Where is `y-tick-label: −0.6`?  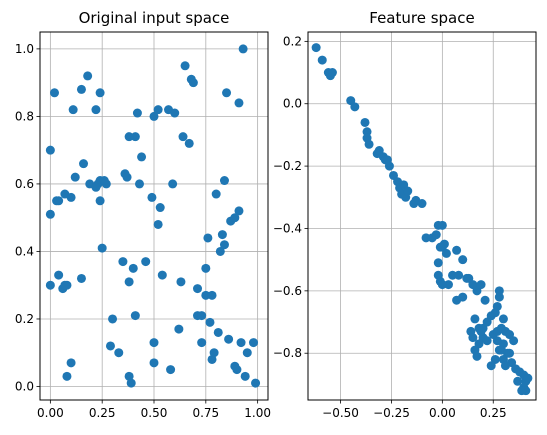
y-tick-label: −0.6 is located at coordinates (287, 291).